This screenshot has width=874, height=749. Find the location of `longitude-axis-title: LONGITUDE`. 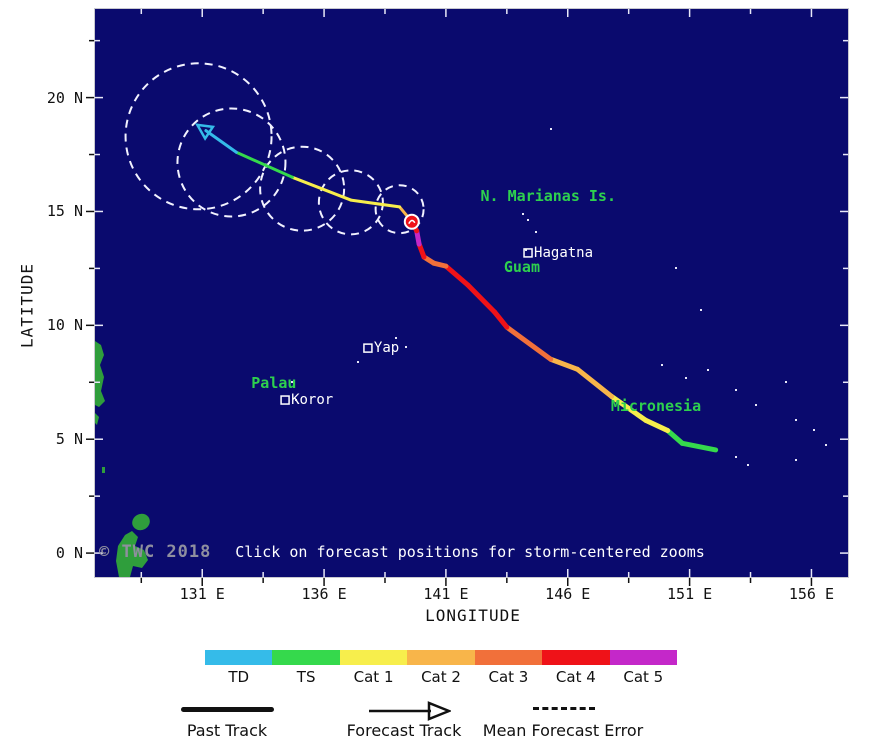

longitude-axis-title: LONGITUDE is located at coordinates (473, 615).